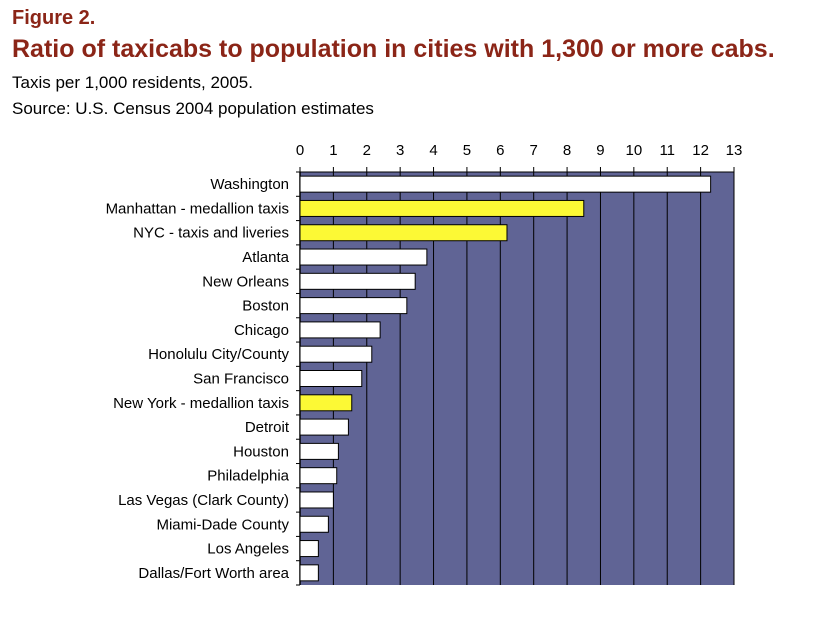 This screenshot has width=824, height=617. I want to click on category-label-16: Dallas/Fort Worth area, so click(213, 573).